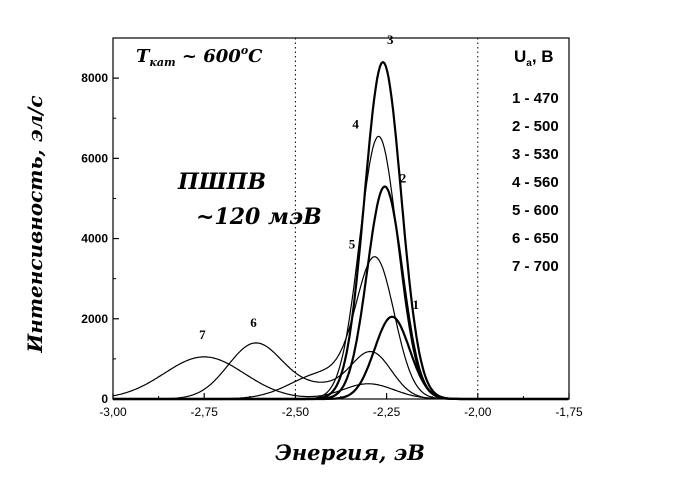 This screenshot has height=481, width=689. What do you see at coordinates (520, 56) in the screenshot?
I see `legend-title-symbol: U` at bounding box center [520, 56].